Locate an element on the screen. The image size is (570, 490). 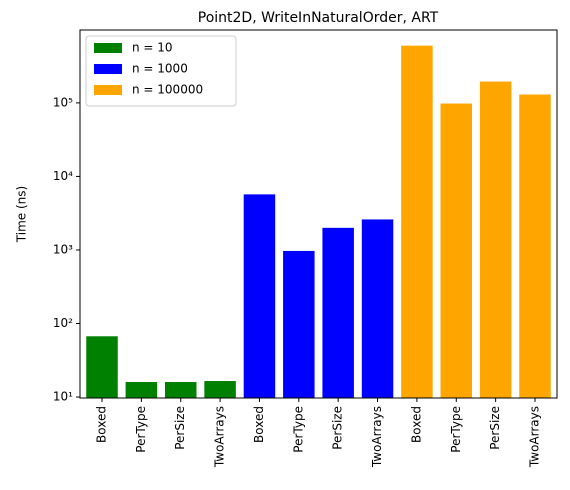
y-axis-label: Time (ns) is located at coordinates (22, 214).